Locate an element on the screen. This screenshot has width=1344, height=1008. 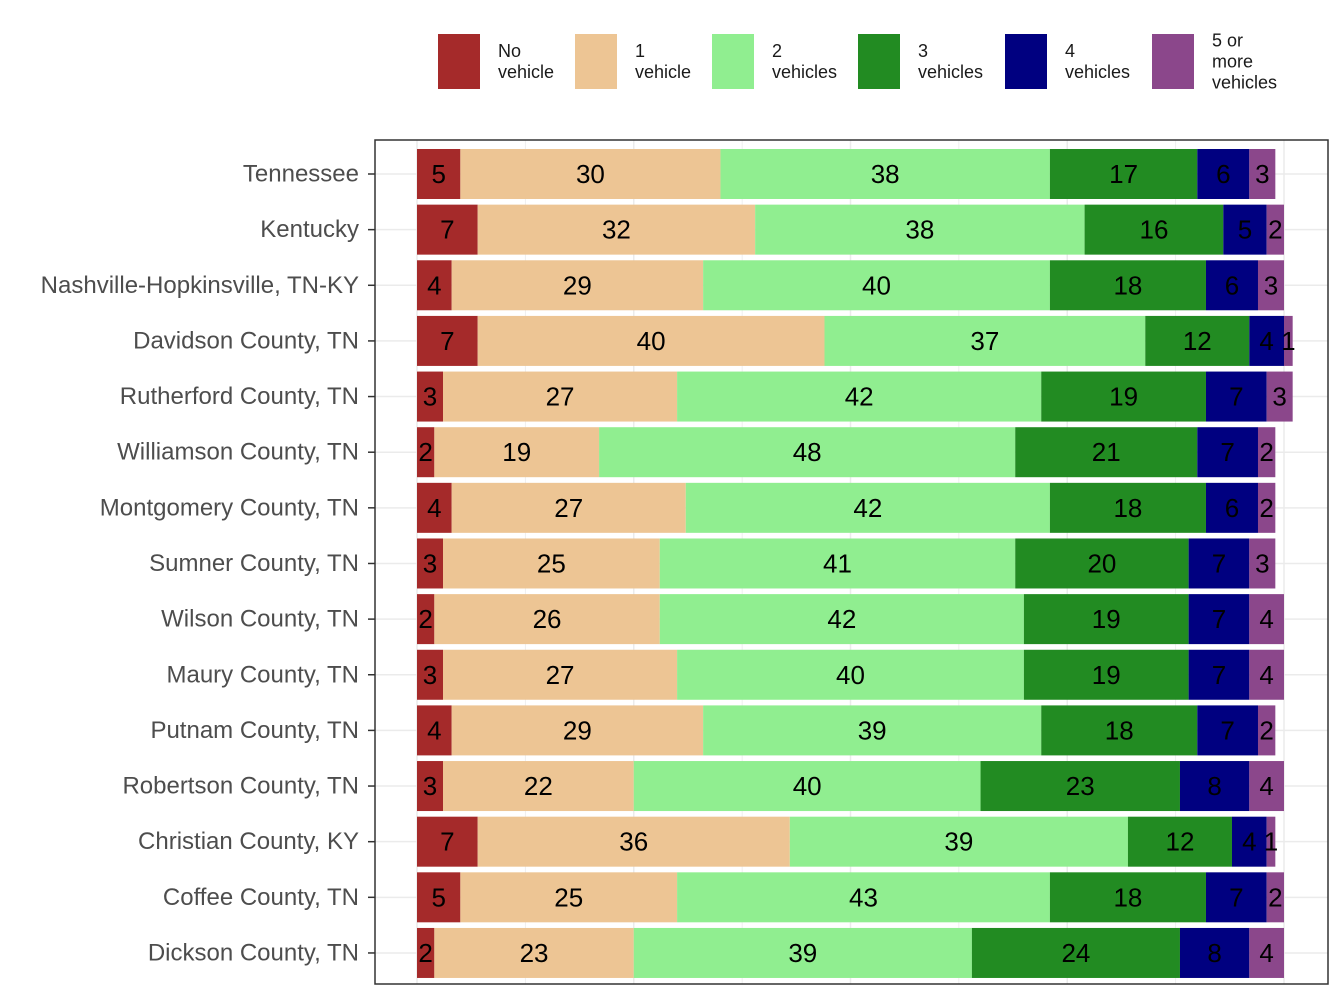
data-label: 26 is located at coordinates (547, 619).